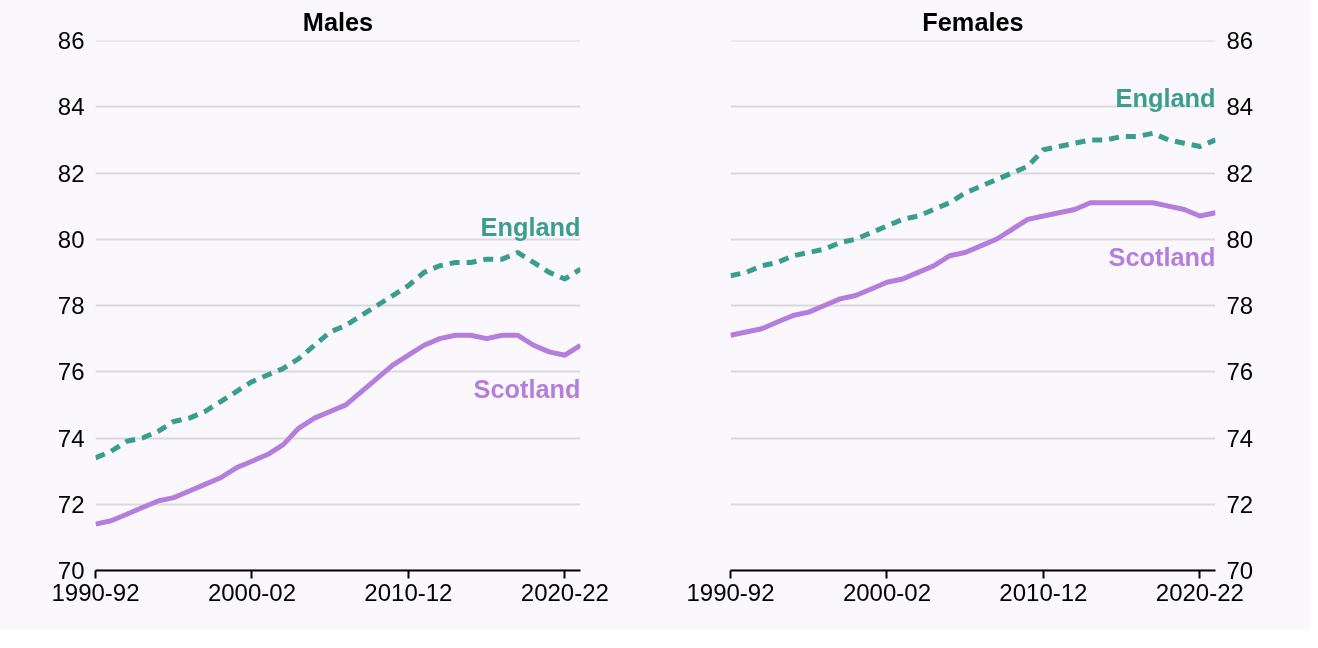 Image resolution: width=1318 pixels, height=648 pixels. What do you see at coordinates (730, 592) in the screenshot?
I see `x-tick-label: 1990-92` at bounding box center [730, 592].